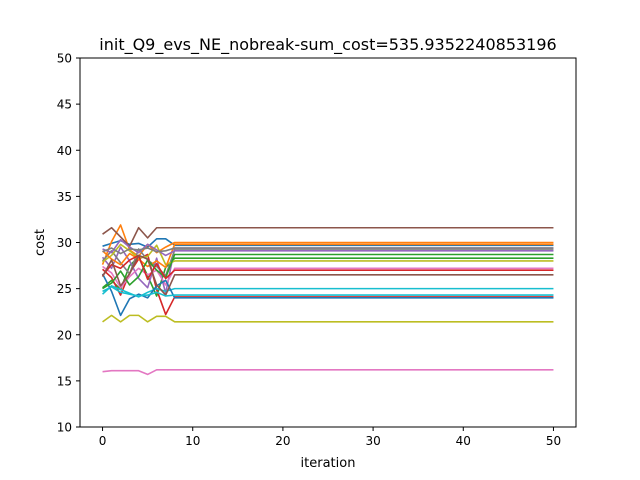  I want to click on x-tick-label: 40, so click(463, 441).